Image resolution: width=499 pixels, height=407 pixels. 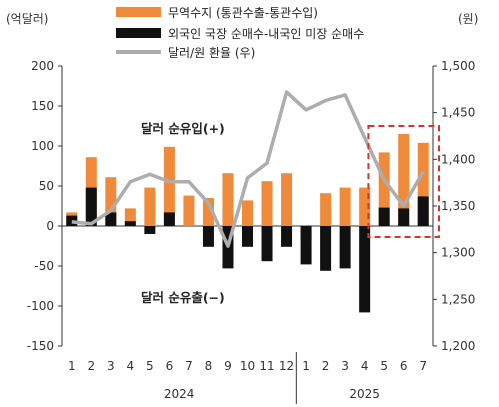 I want to click on year-label: 2025, so click(x=364, y=394).